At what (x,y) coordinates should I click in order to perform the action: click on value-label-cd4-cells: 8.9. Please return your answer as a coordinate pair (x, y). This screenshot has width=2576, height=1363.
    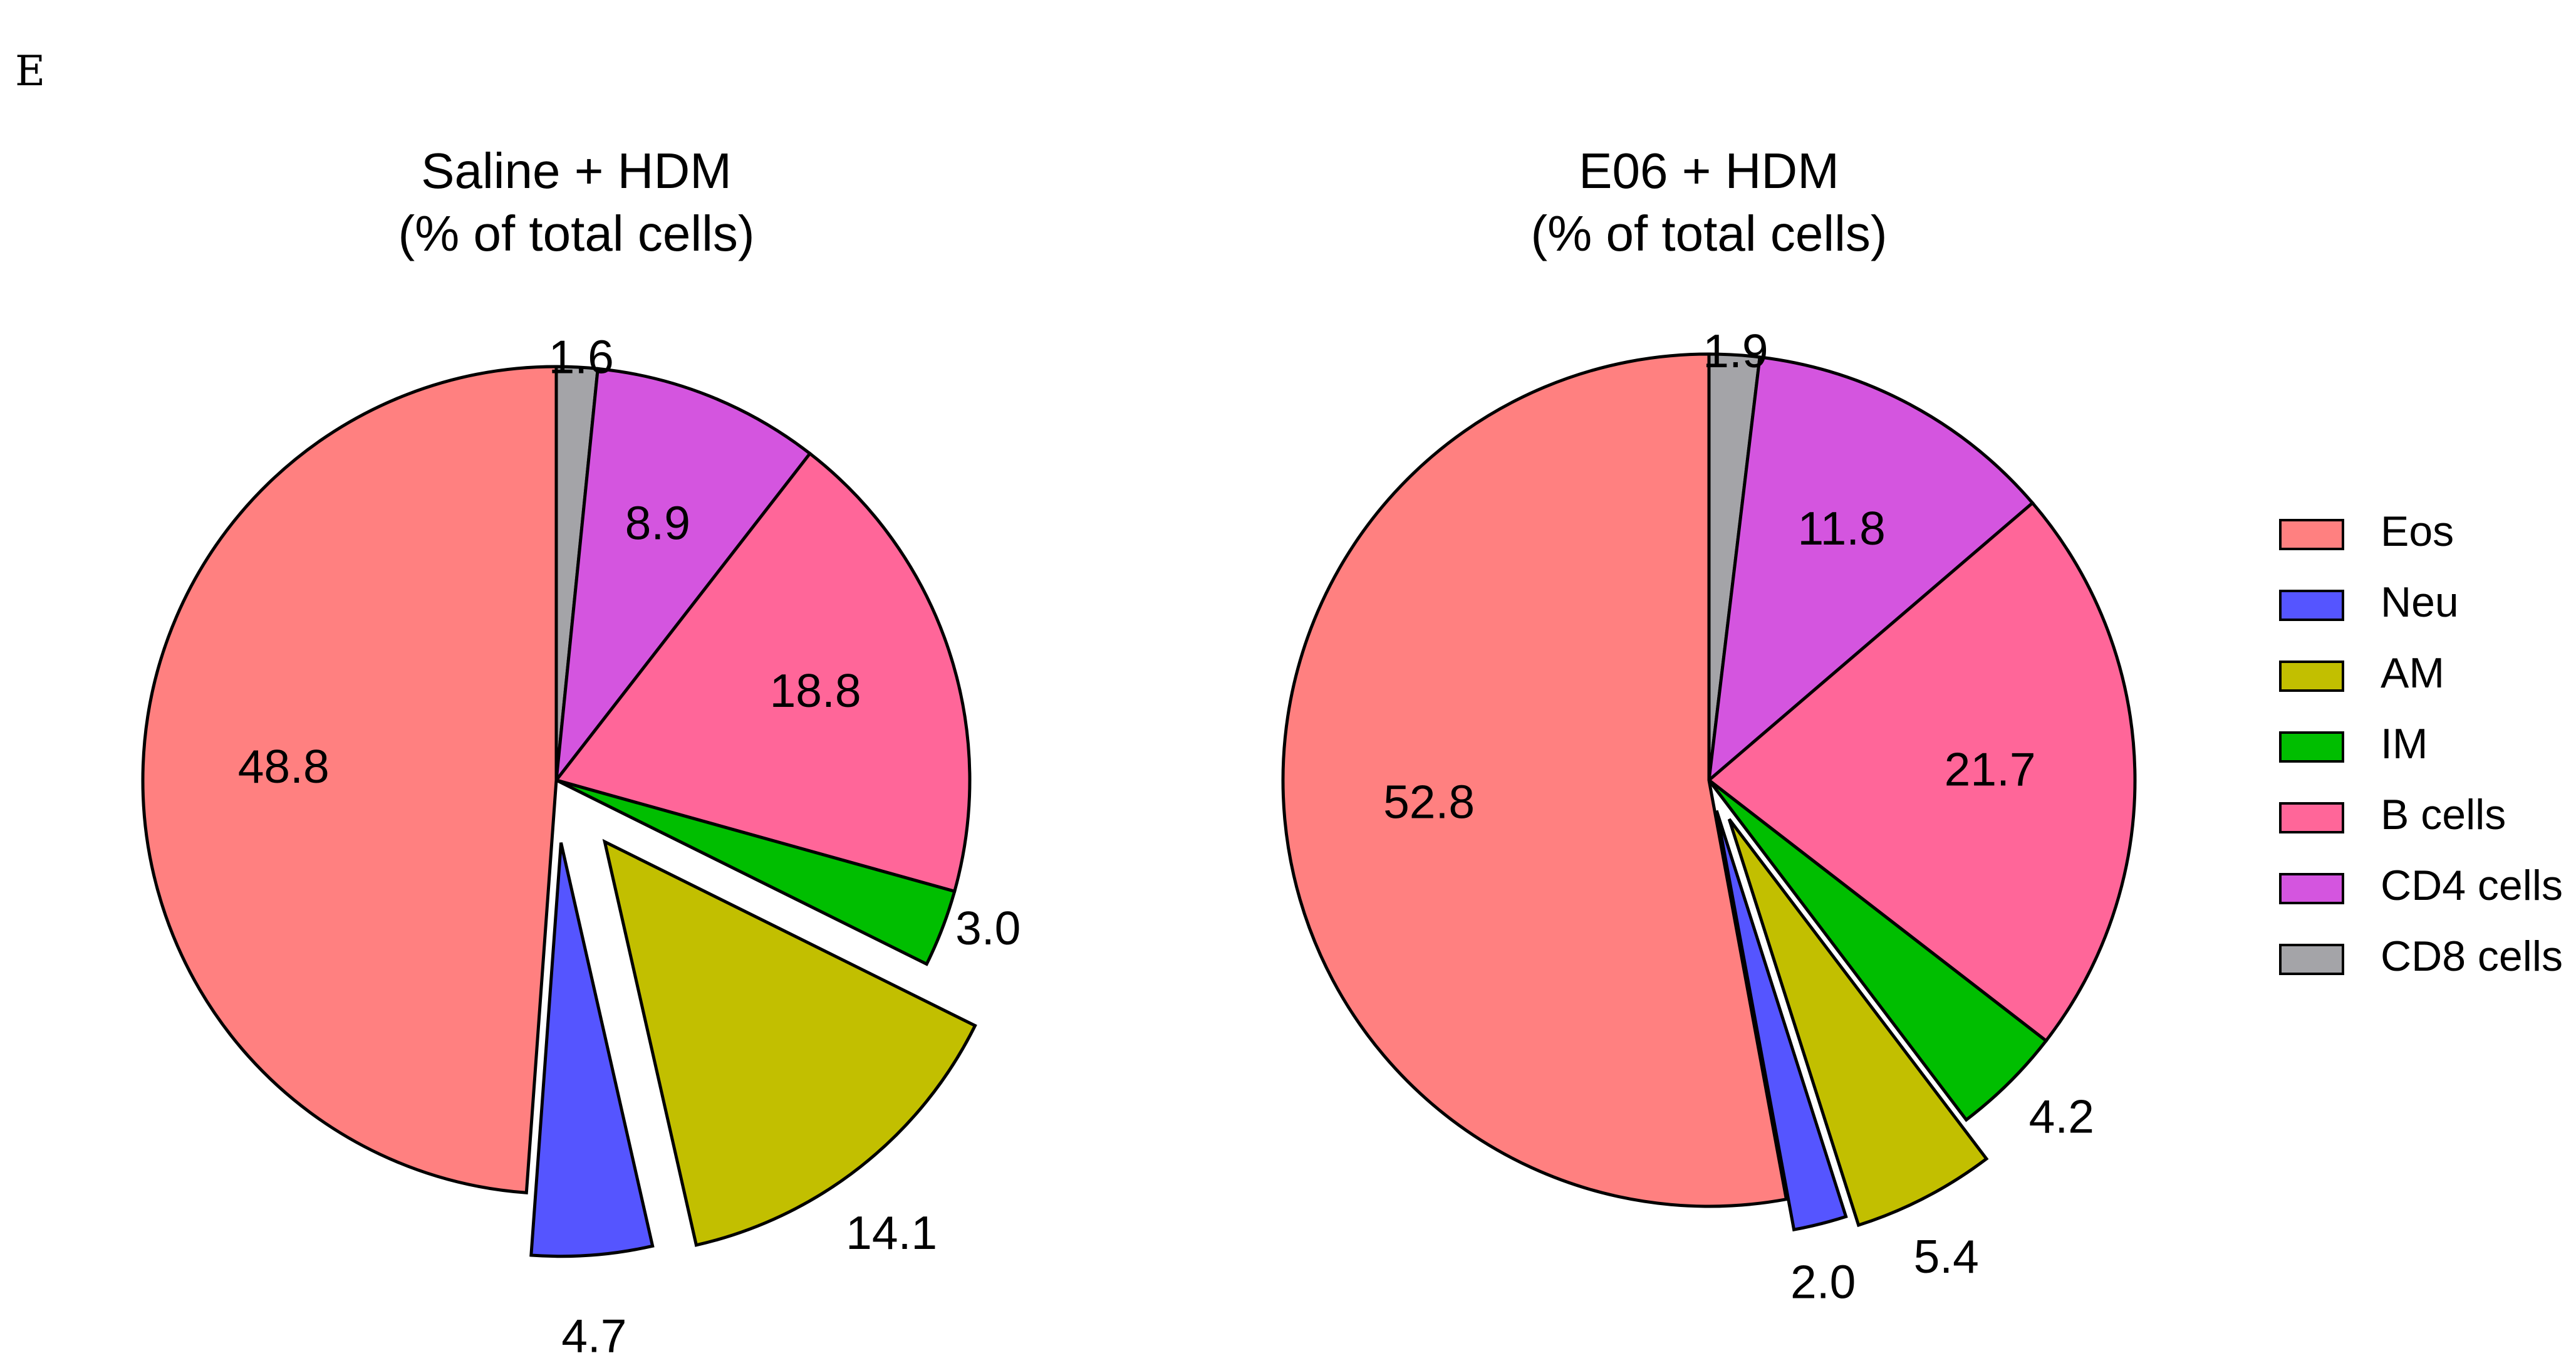
    Looking at the image, I should click on (657, 522).